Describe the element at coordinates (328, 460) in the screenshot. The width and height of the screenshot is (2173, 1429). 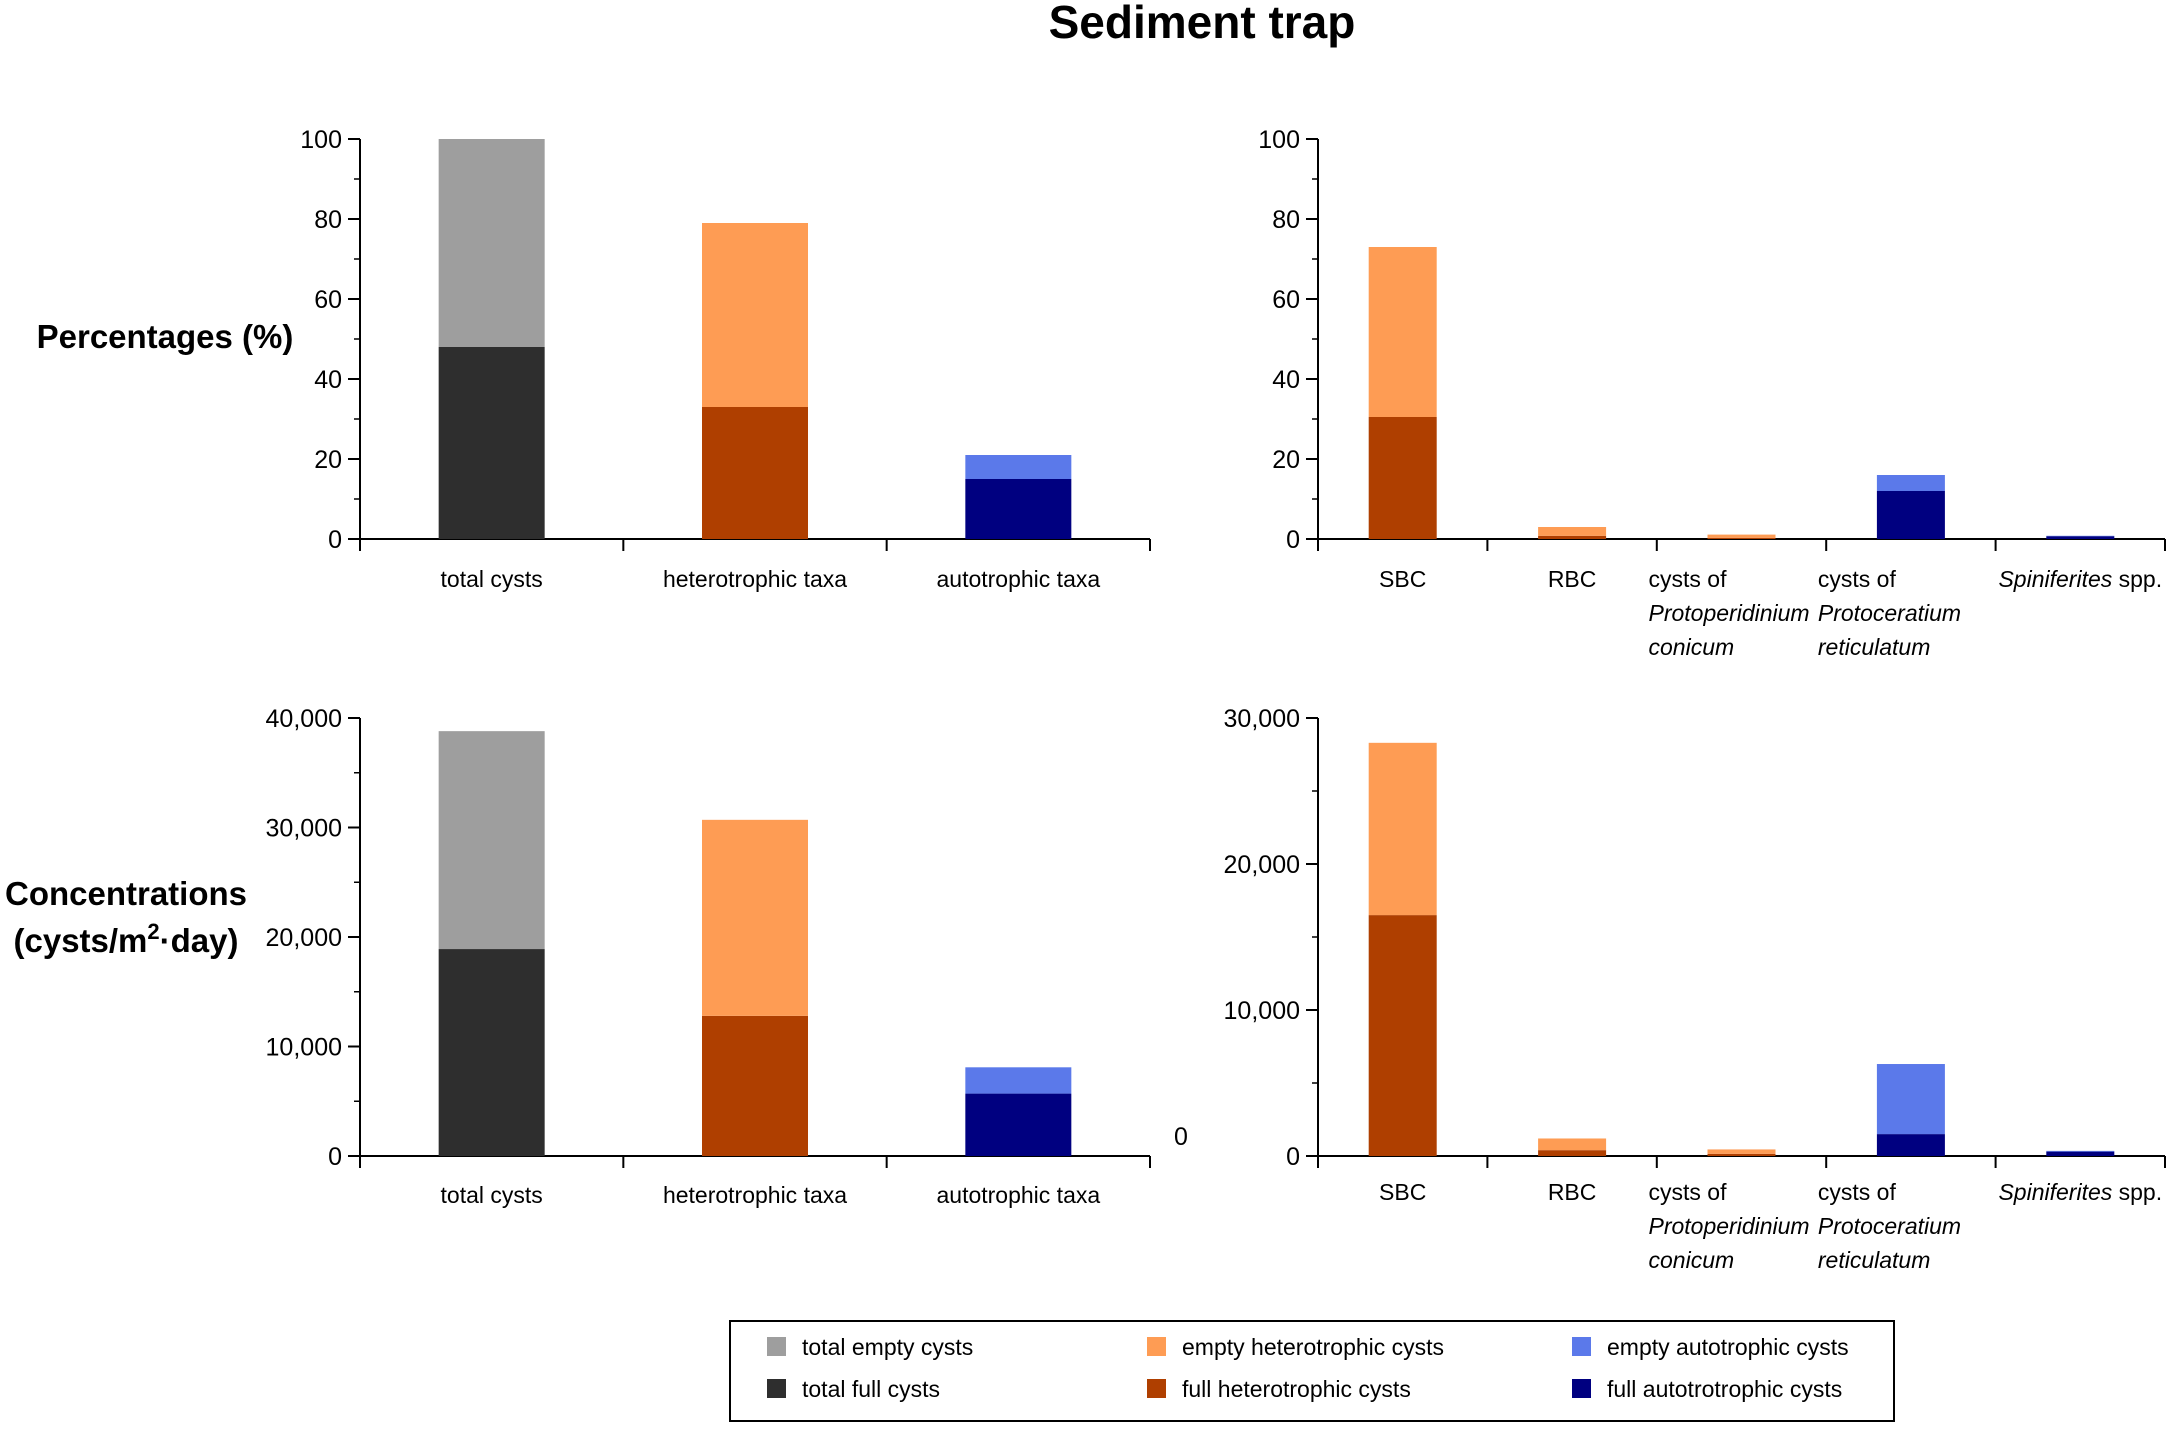
I see `y-tick-label: 20` at that location.